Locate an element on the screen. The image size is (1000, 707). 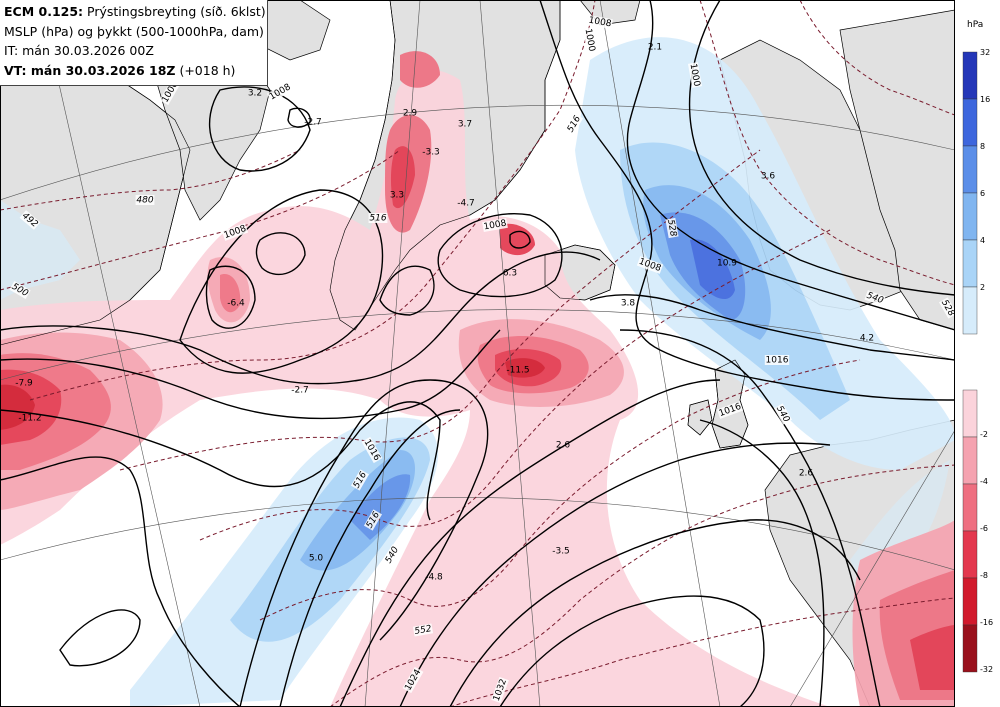
thickness-label: 552 is located at coordinates (423, 630).